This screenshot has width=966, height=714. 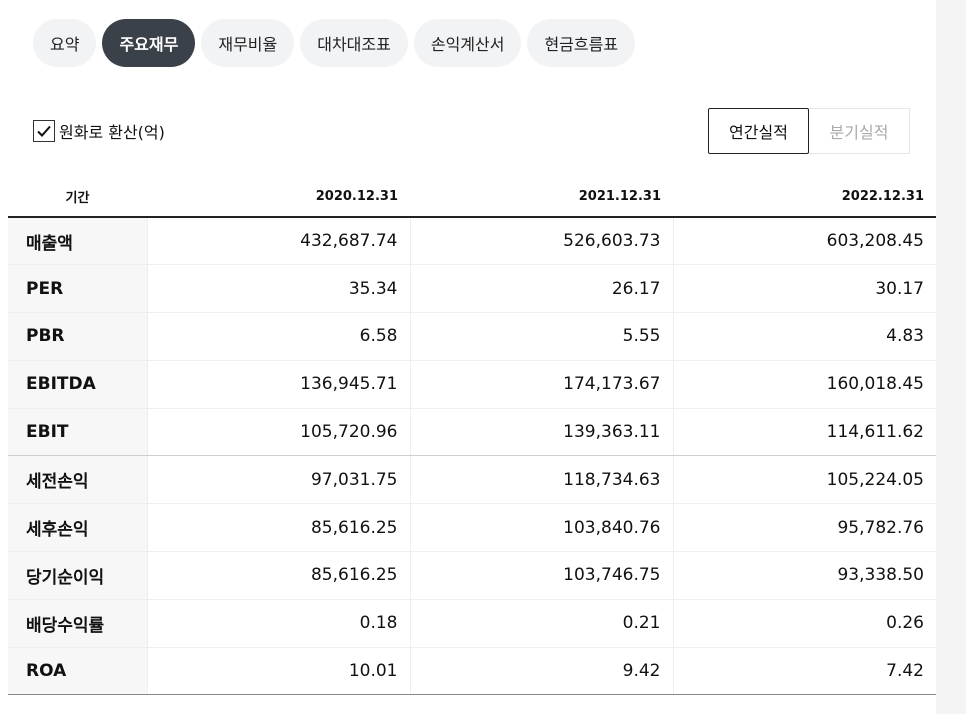 I want to click on table-row: EBITDA 136,945.71 174,173.67 160,018.45, so click(x=472, y=384).